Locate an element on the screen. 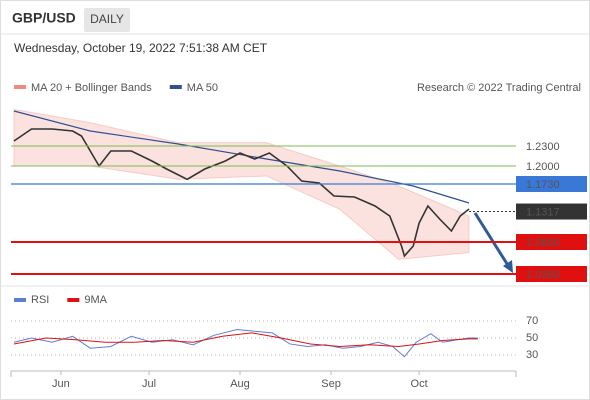 The image size is (590, 400). level-label: 1.0380 is located at coordinates (543, 275).